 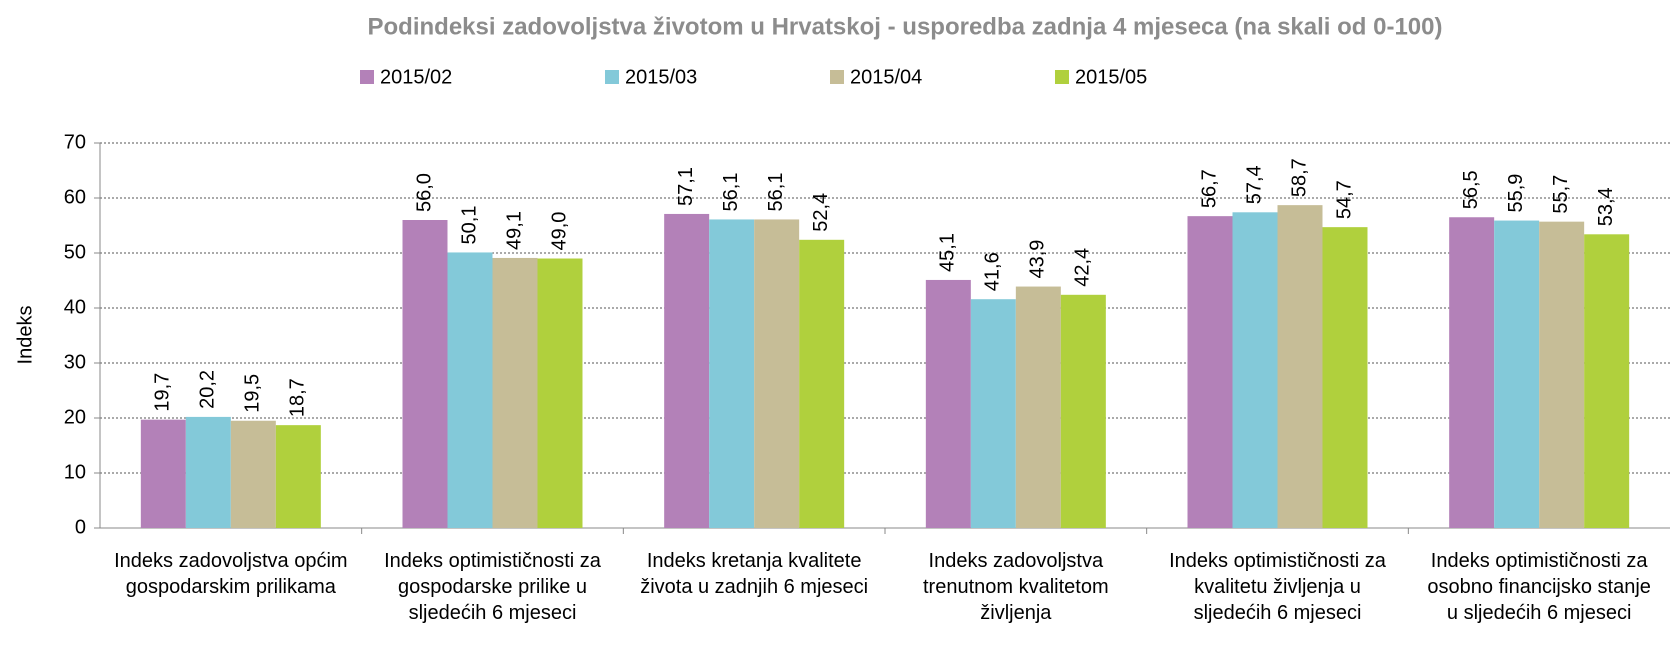 I want to click on y-tick-label: 10, so click(x=75, y=472).